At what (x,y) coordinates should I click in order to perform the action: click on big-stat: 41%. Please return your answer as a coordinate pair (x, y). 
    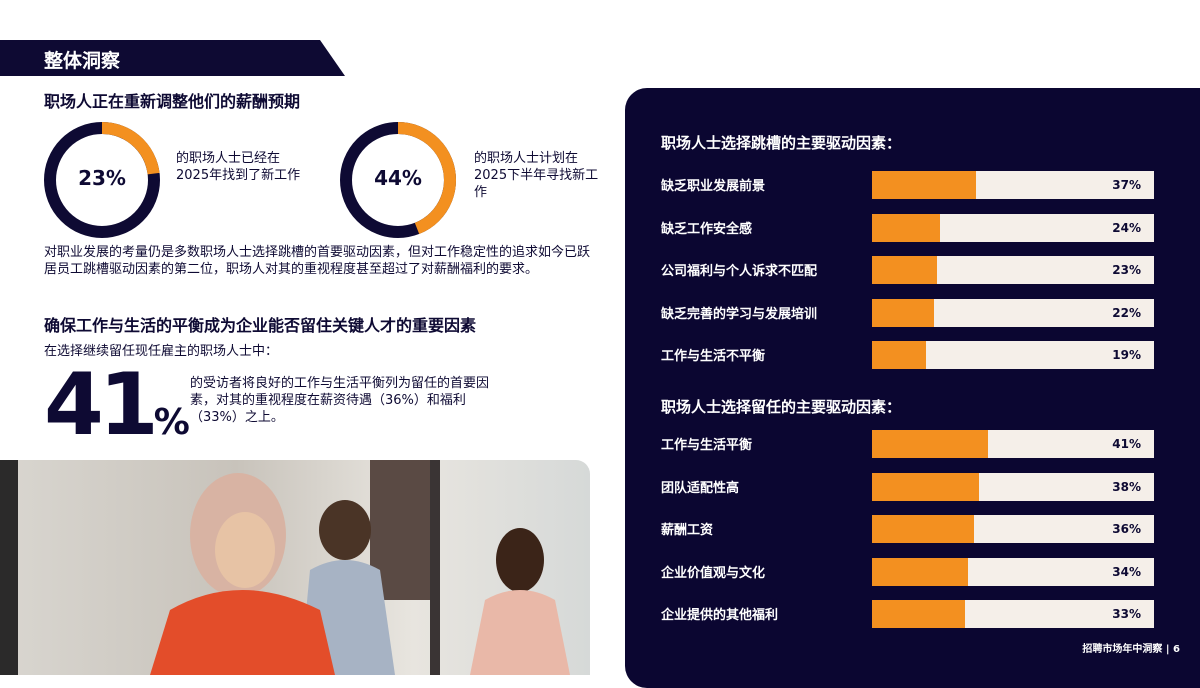
    Looking at the image, I should click on (117, 414).